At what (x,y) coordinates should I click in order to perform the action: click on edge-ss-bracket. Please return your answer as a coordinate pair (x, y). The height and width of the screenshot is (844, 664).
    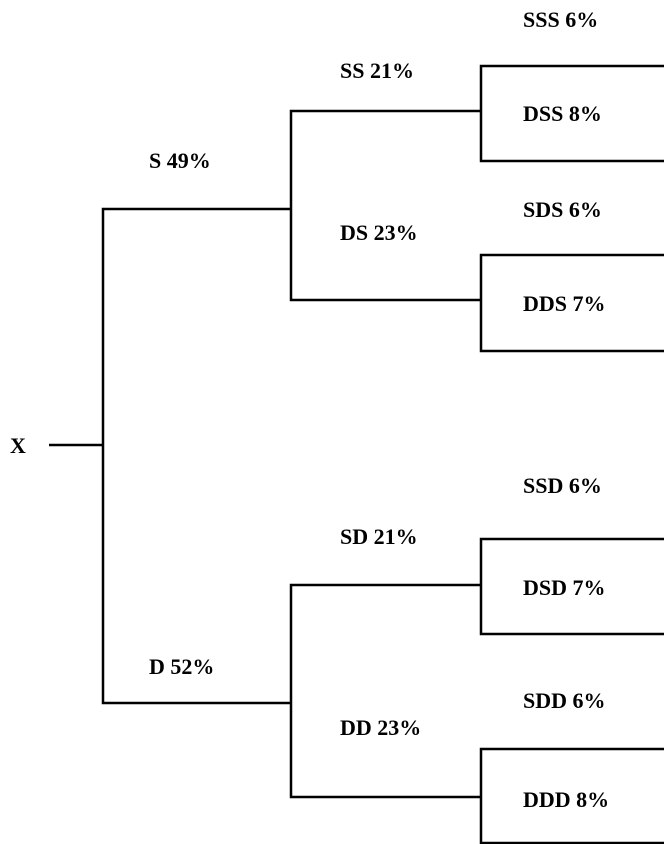
    Looking at the image, I should click on (571, 113).